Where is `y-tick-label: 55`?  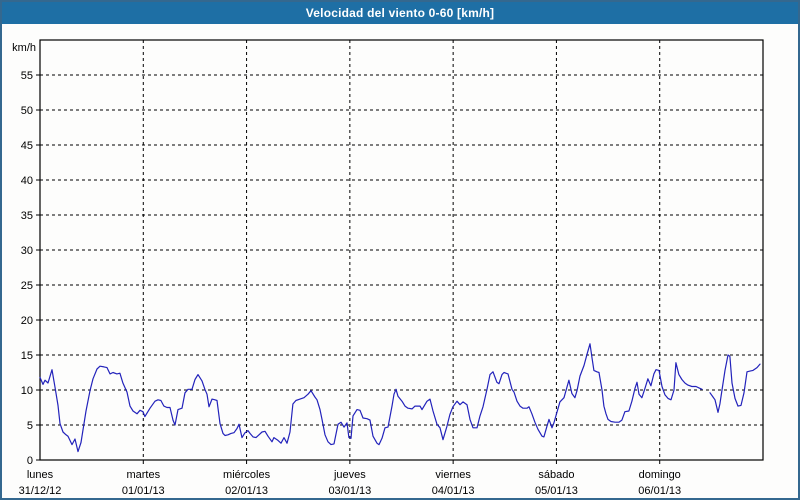 y-tick-label: 55 is located at coordinates (27, 76).